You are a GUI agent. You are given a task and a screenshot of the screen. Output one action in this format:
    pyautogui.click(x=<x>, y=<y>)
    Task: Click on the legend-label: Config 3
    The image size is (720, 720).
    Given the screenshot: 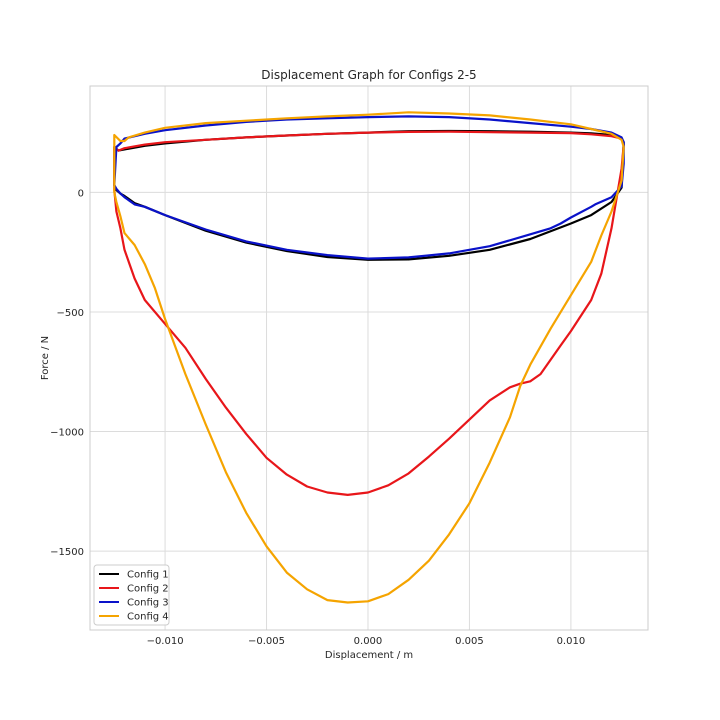 What is the action you would take?
    pyautogui.click(x=148, y=603)
    